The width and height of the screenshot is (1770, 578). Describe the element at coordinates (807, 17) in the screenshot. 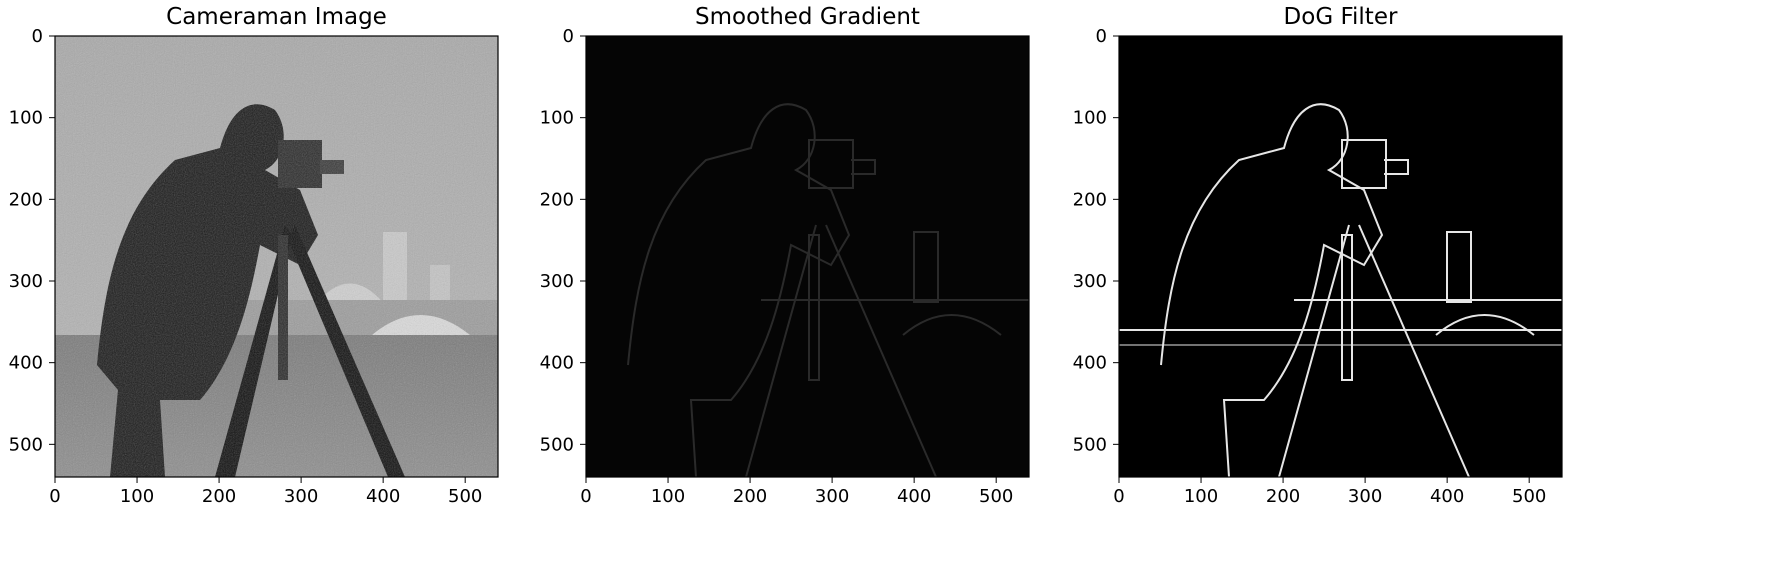

I see `chart-title: Smoothed Gradient` at that location.